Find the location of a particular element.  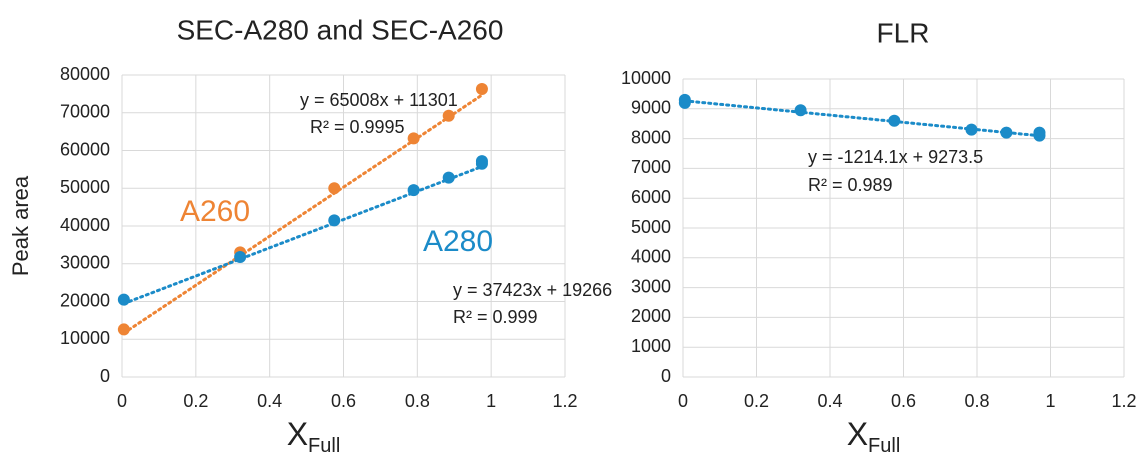

y-tick-label: 1000 is located at coordinates (651, 346).